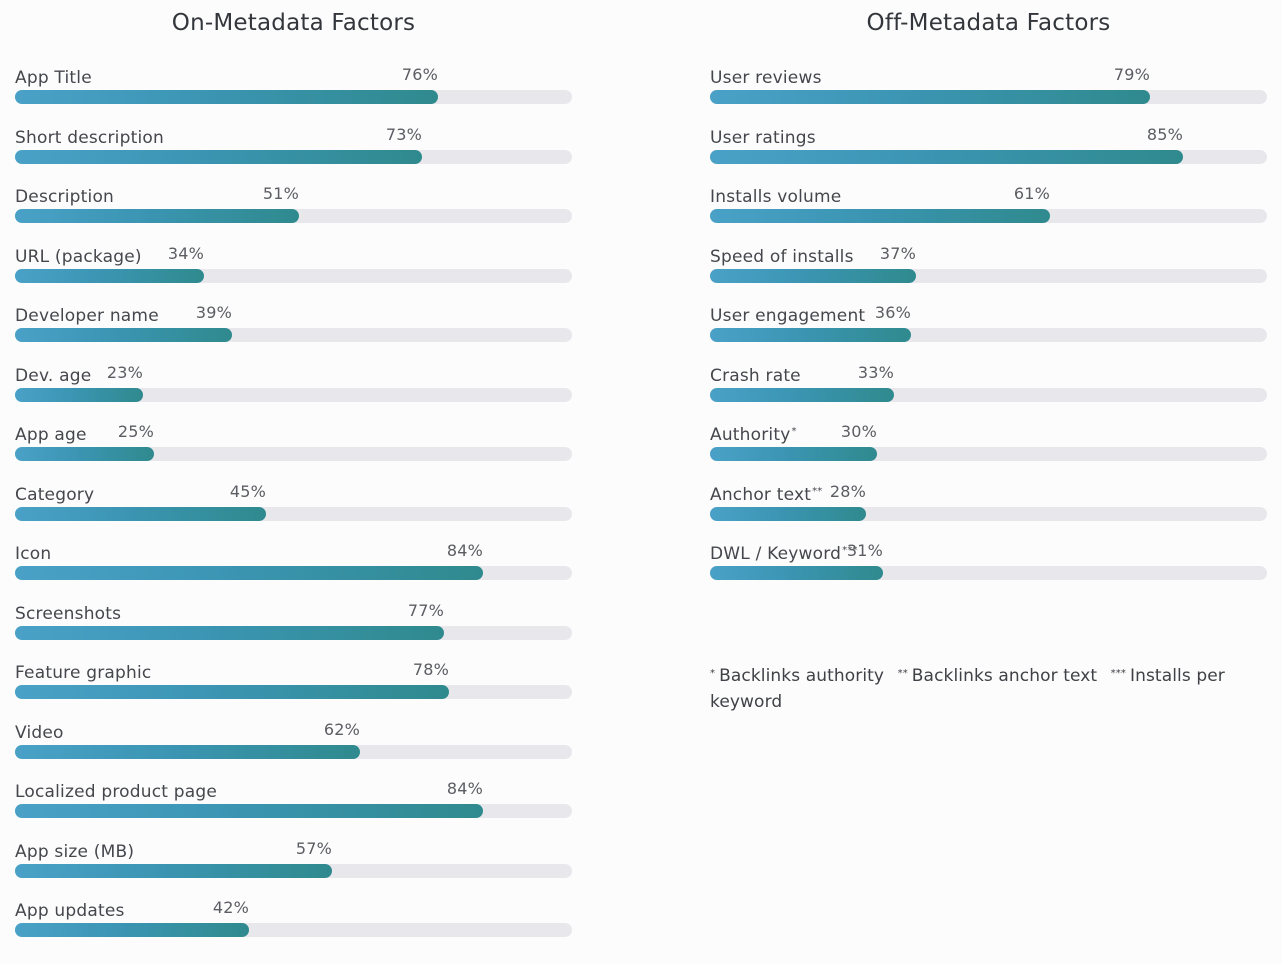 The height and width of the screenshot is (964, 1282). What do you see at coordinates (213, 312) in the screenshot?
I see `bar-value: 39%` at bounding box center [213, 312].